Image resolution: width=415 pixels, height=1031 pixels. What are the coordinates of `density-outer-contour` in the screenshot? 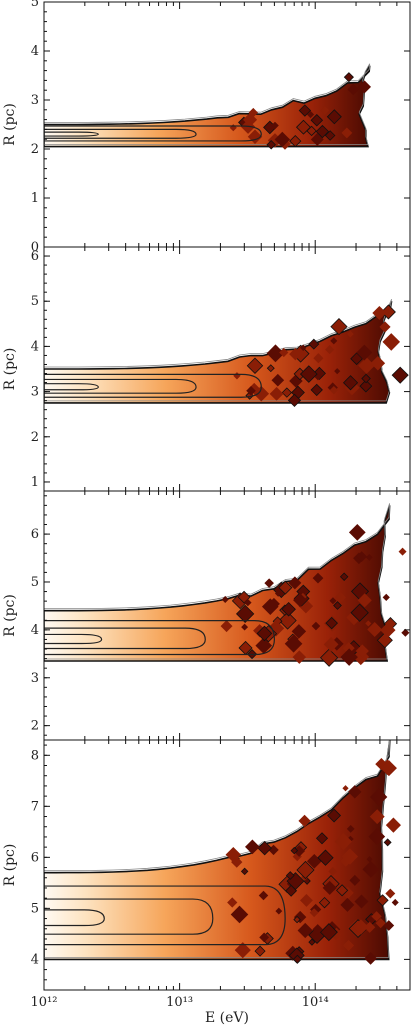 It's located at (217, 583).